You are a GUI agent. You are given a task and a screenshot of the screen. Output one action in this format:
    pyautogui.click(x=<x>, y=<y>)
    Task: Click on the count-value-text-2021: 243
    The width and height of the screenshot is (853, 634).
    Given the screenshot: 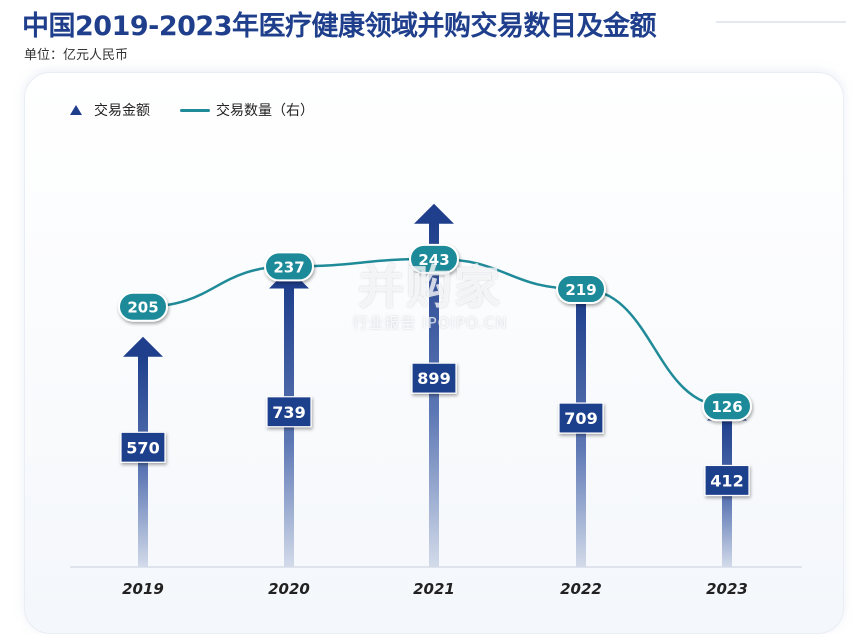 What is the action you would take?
    pyautogui.click(x=433, y=260)
    